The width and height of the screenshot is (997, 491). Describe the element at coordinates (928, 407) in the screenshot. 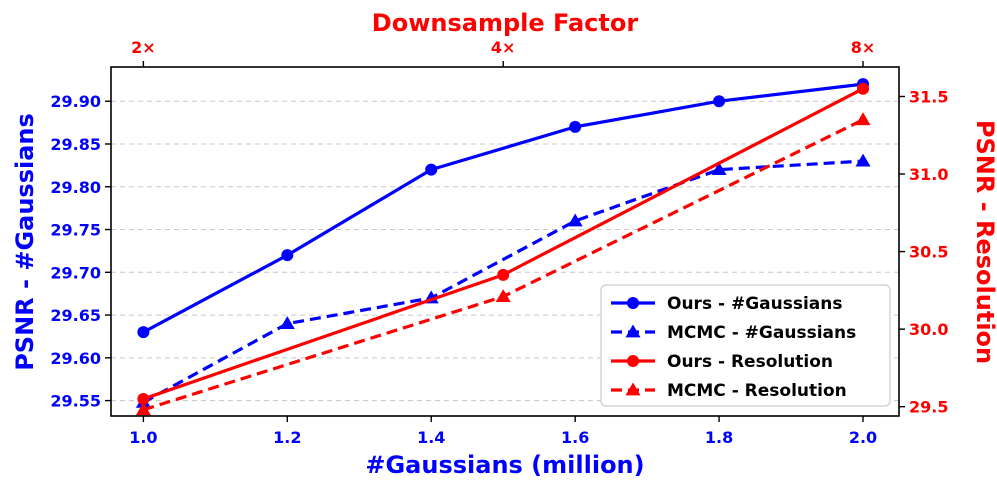

I see `right-tick-label: 29.5` at that location.